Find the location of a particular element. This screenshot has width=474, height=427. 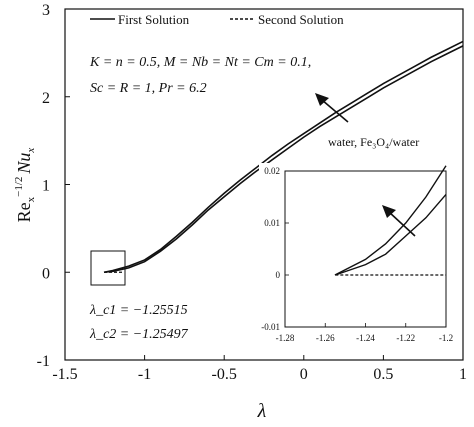

inset-arrow-head is located at coordinates (389, 211).